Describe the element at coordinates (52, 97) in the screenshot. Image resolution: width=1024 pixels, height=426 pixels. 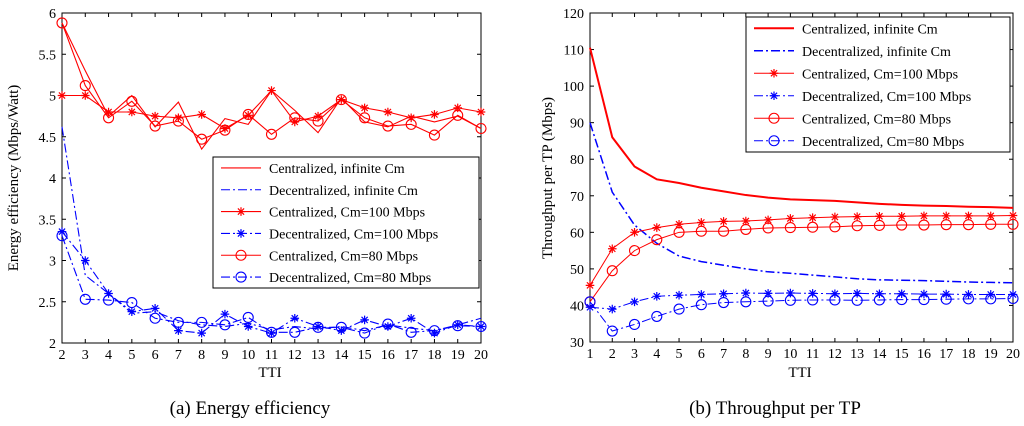
I see `energy-efficiency-y-tick-label: 5` at that location.